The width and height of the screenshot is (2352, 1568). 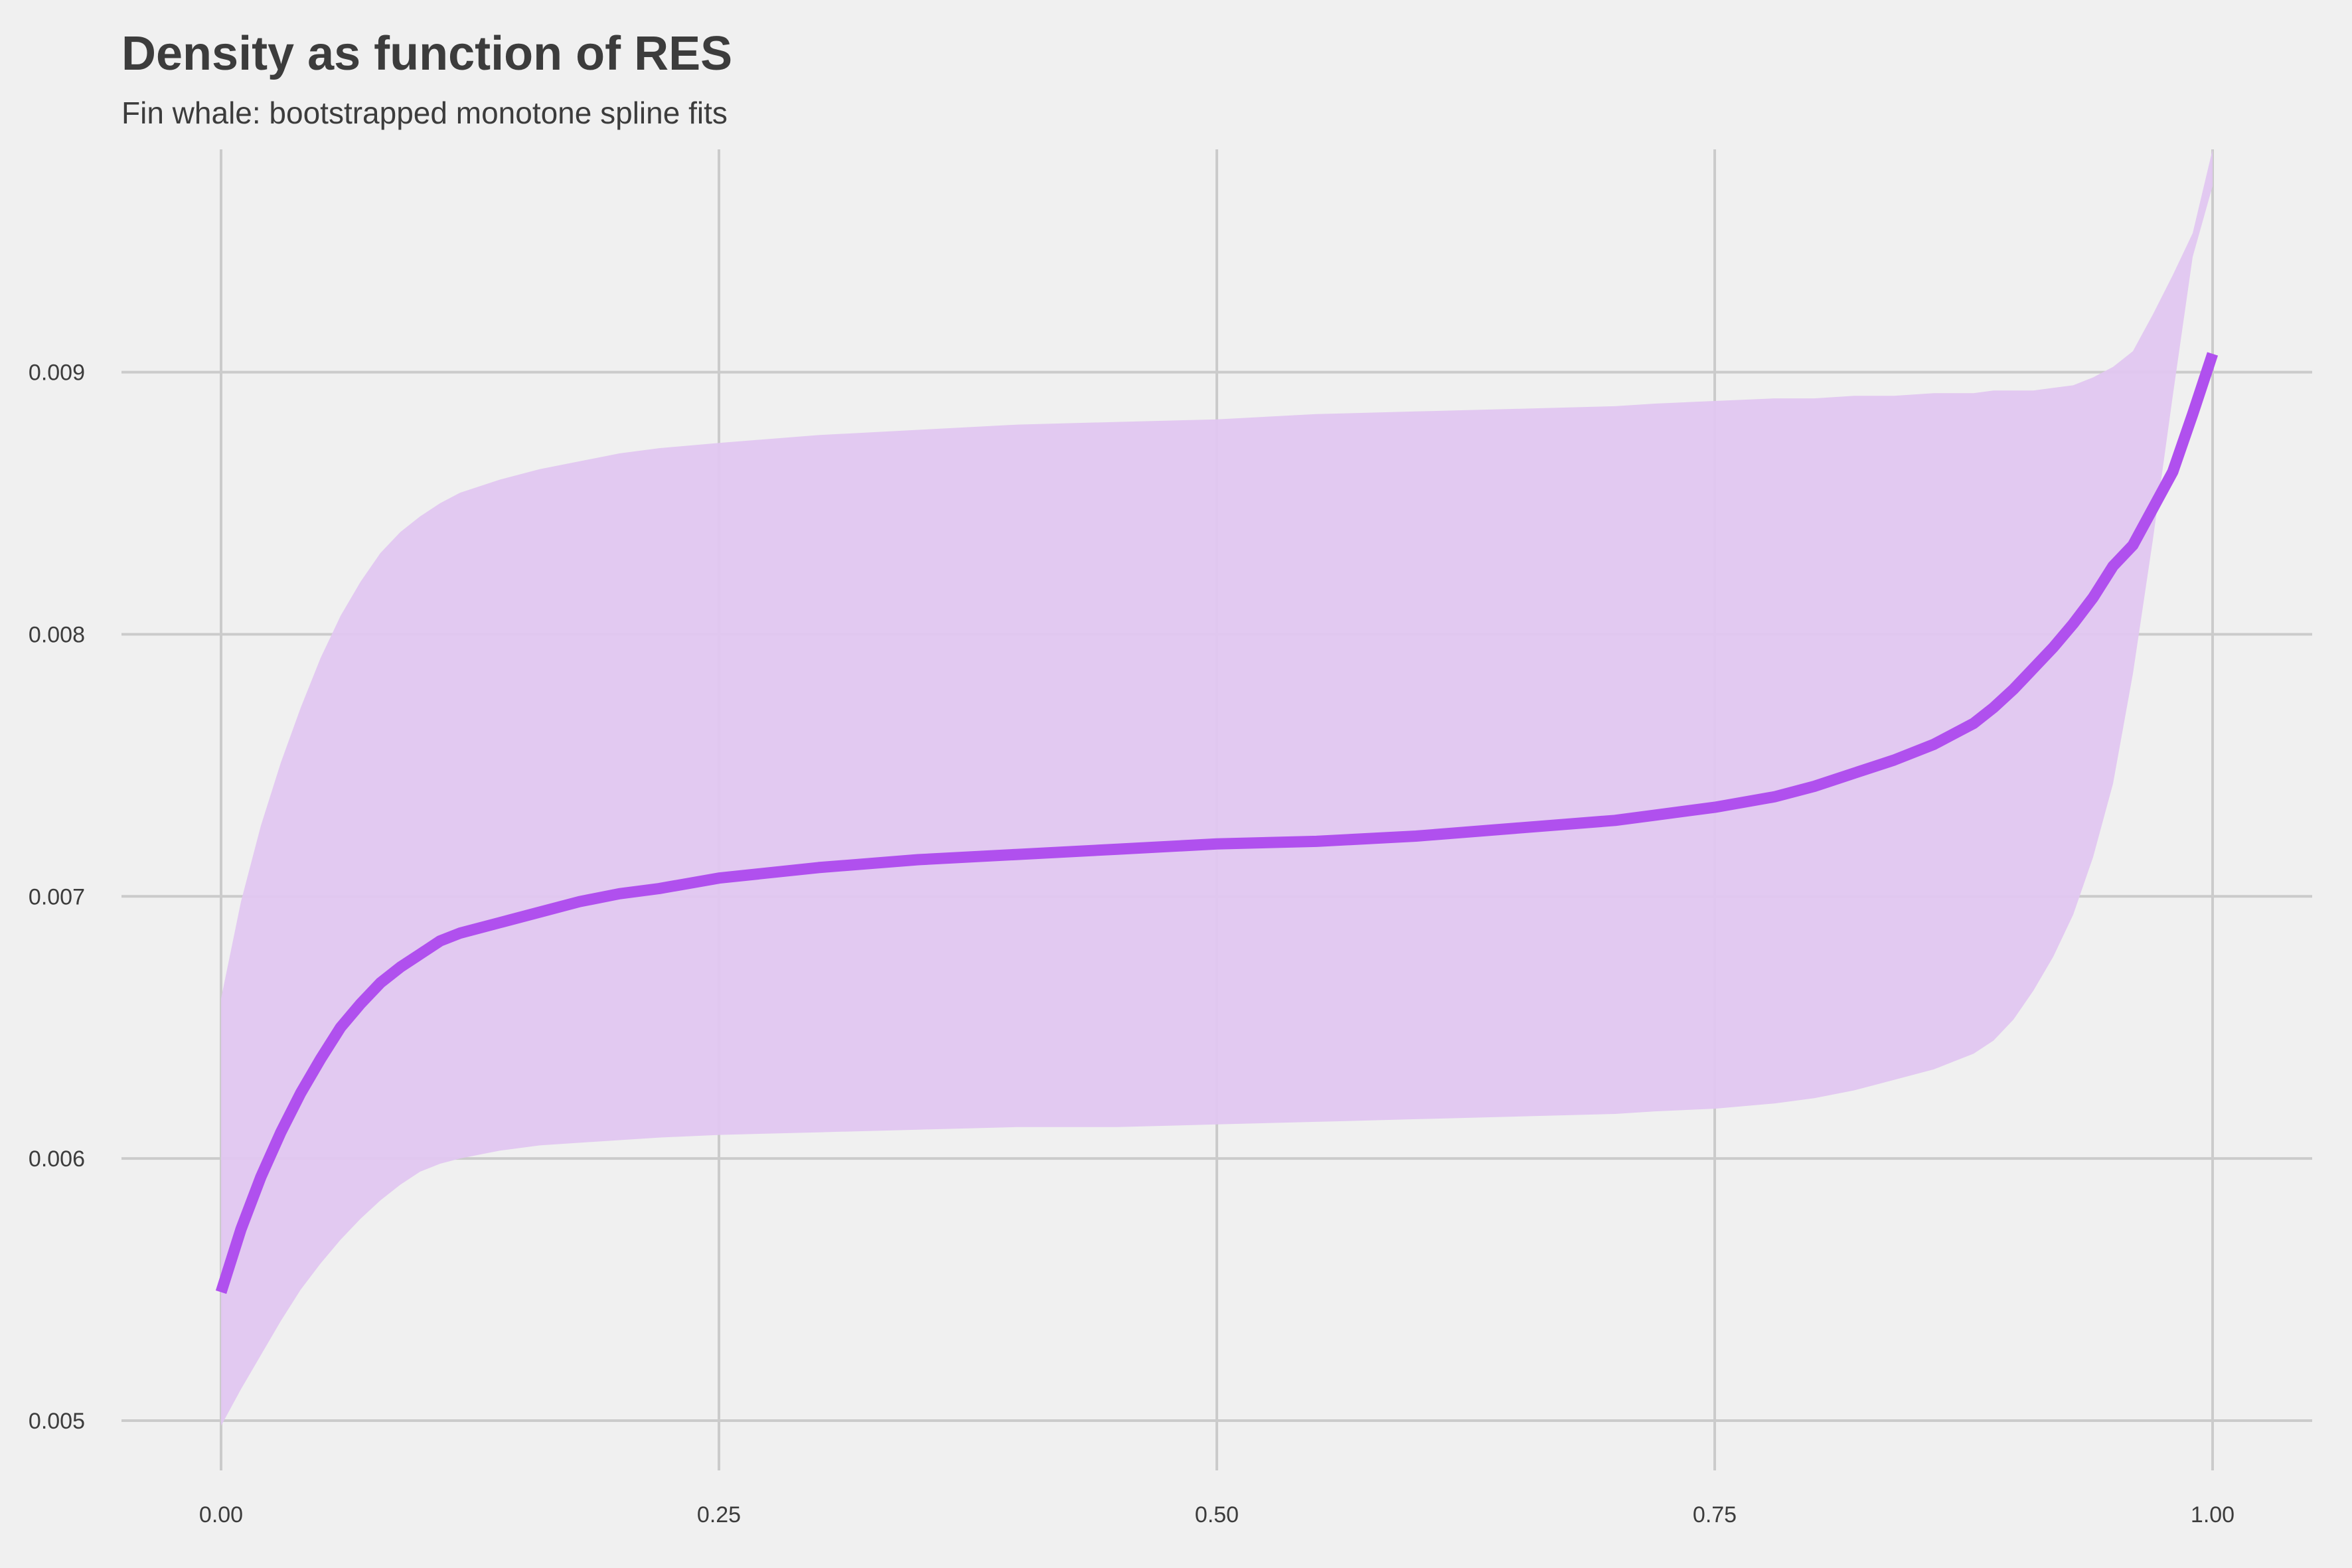 What do you see at coordinates (719, 1515) in the screenshot?
I see `x-tick-label: 0.25` at bounding box center [719, 1515].